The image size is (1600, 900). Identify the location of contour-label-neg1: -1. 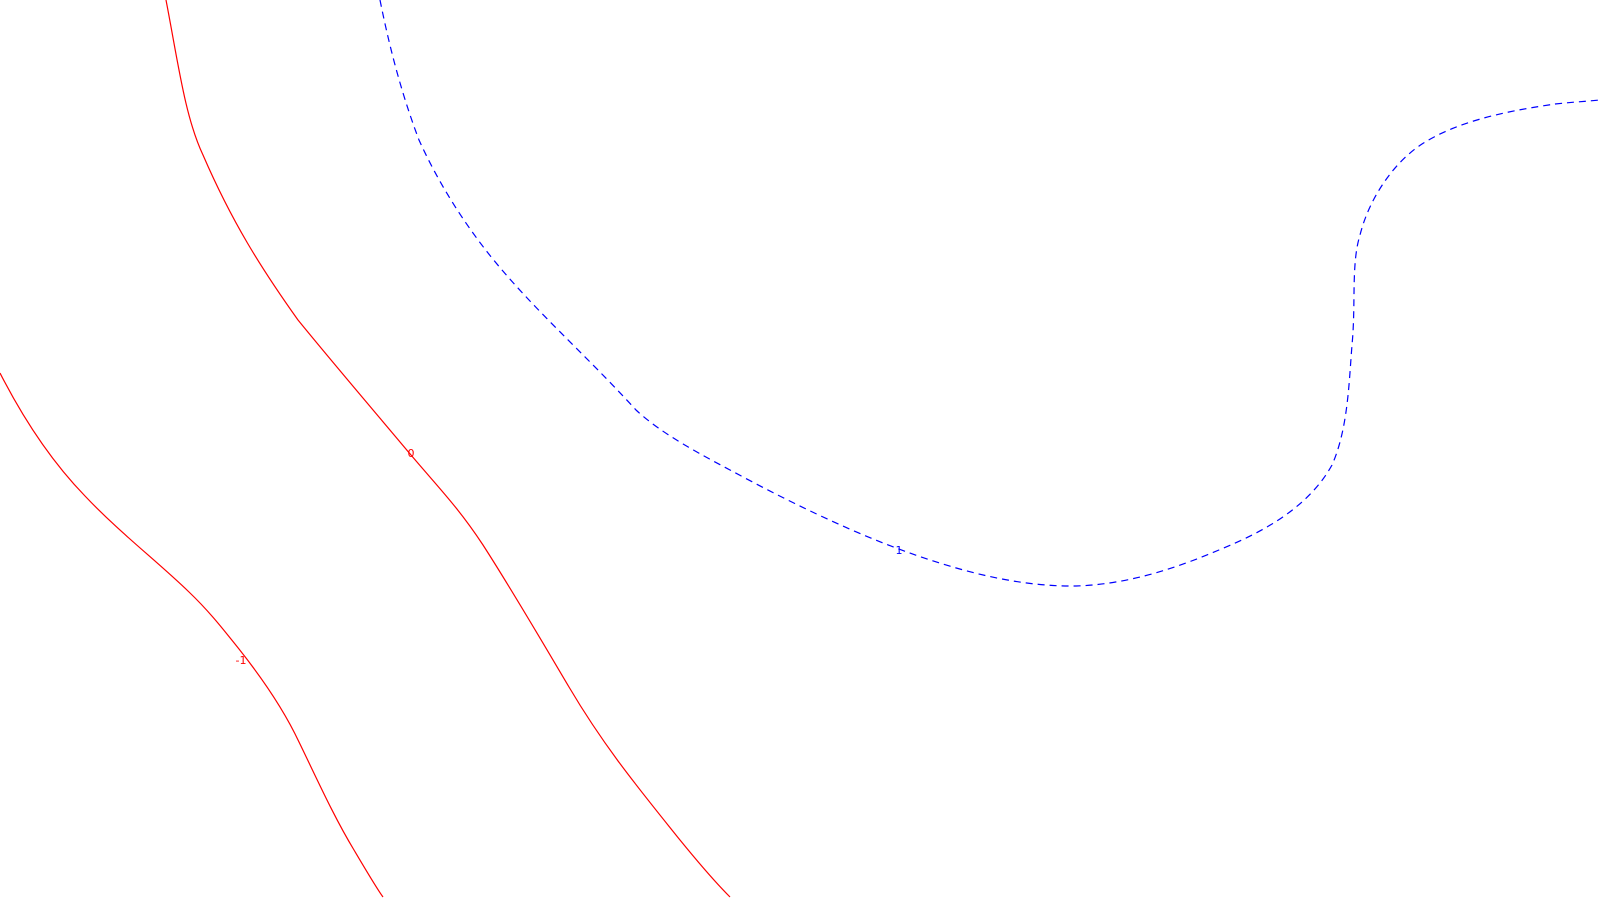
(241, 660).